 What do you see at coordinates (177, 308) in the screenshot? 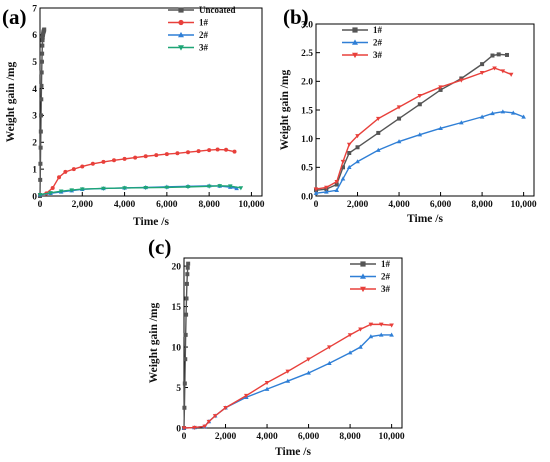
I see `y-tick-label: 15` at bounding box center [177, 308].